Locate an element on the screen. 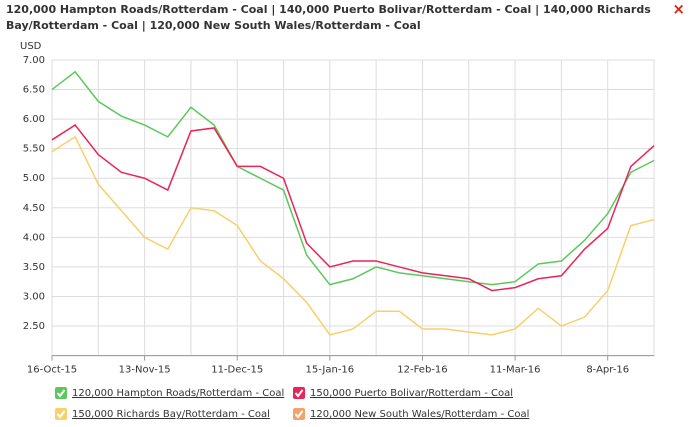  y-tick-label: 7.00 is located at coordinates (34, 60).